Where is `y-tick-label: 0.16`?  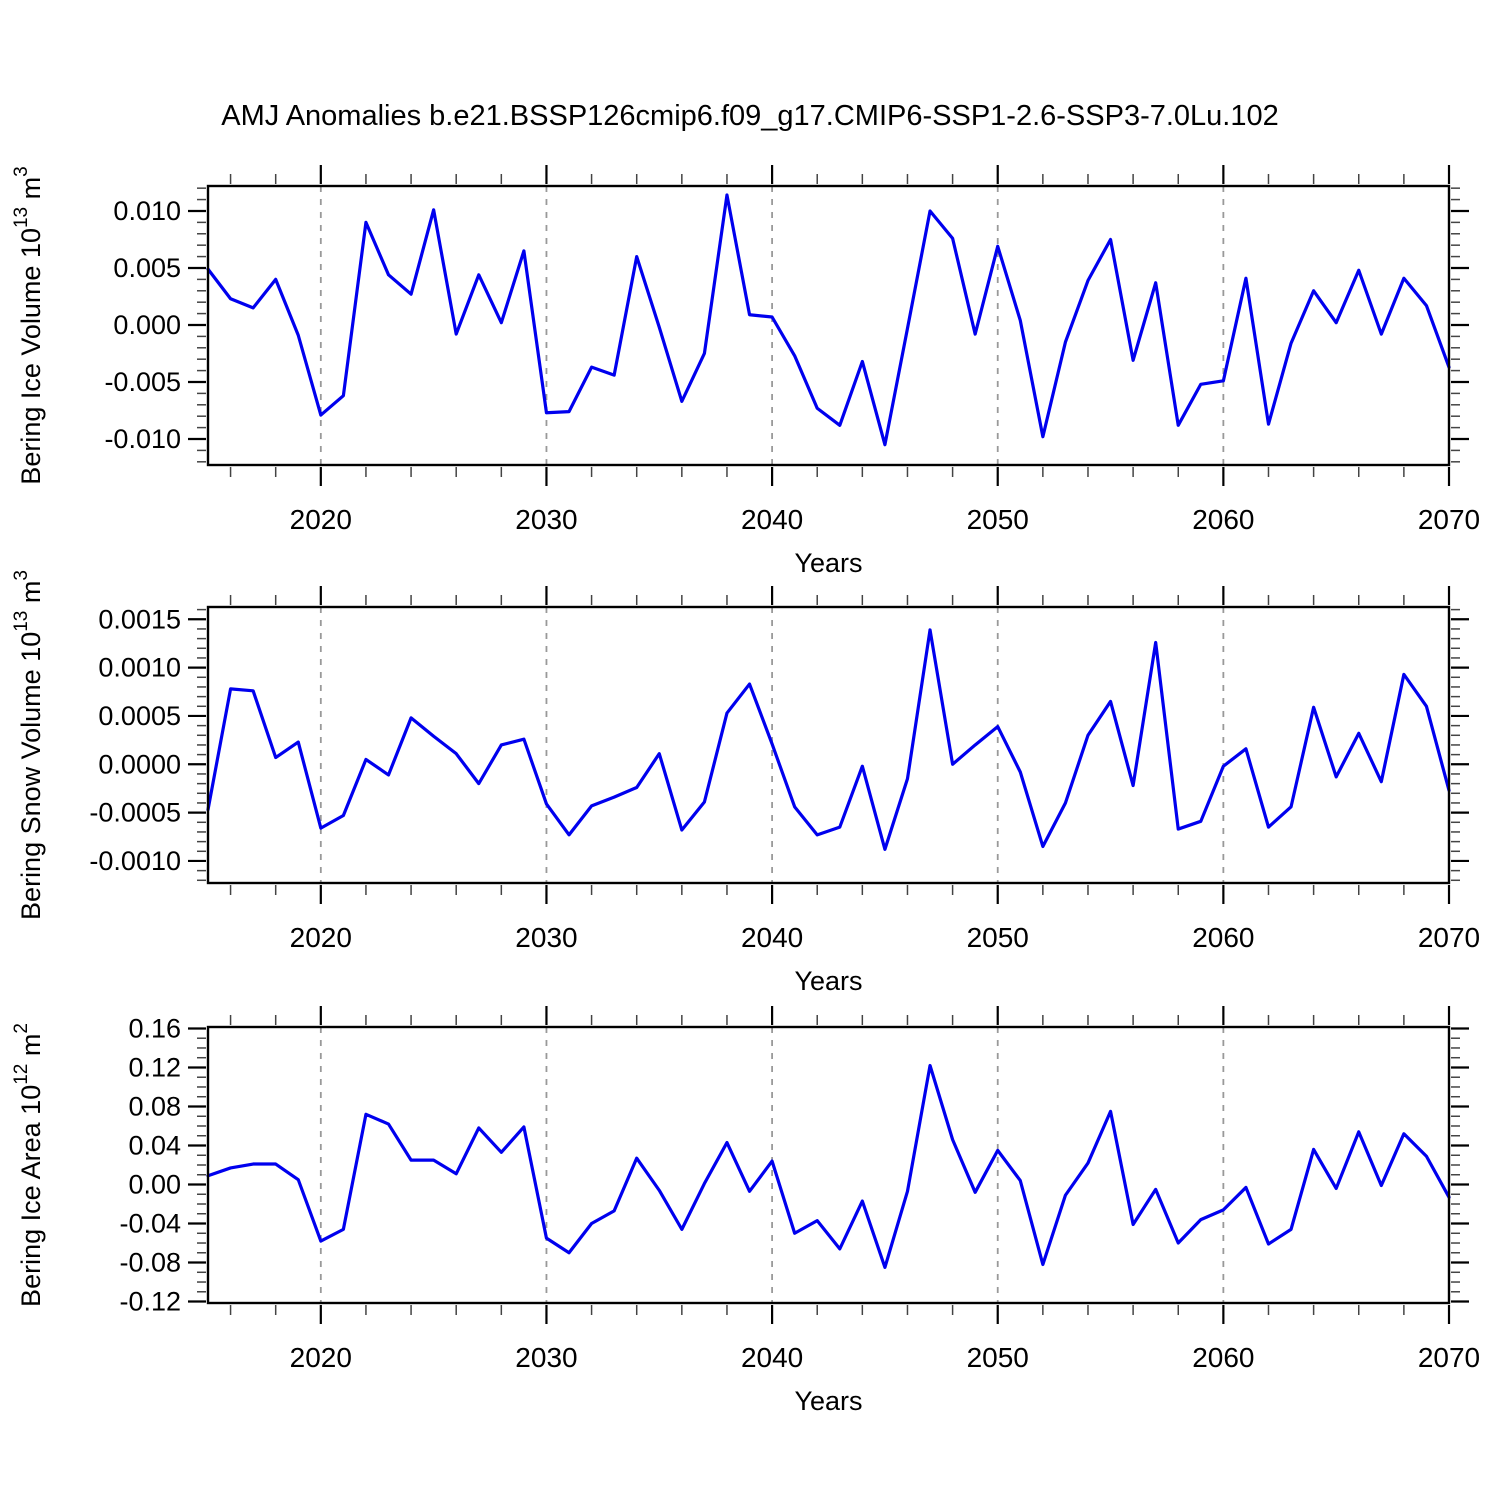
y-tick-label: 0.16 is located at coordinates (154, 1028).